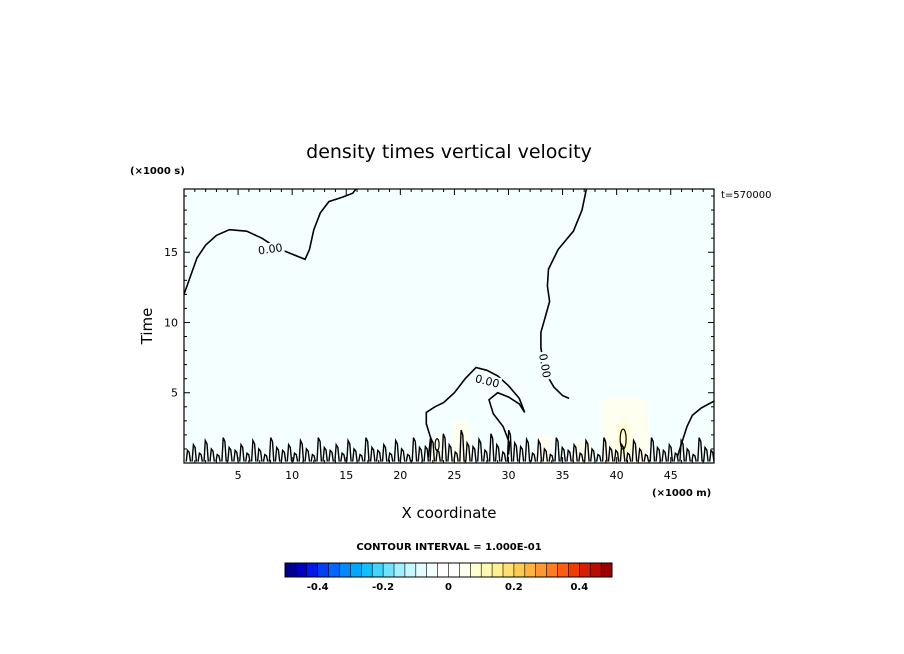  I want to click on colorbar-label: CONTOUR INTERVAL = 1.000E-01, so click(448, 547).